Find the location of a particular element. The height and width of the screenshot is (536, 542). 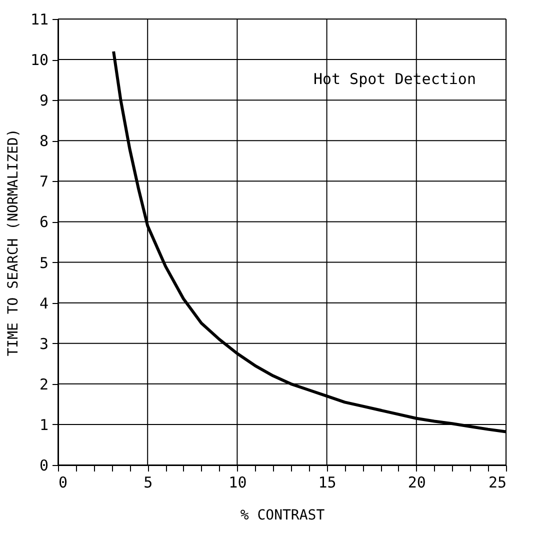

y-axis-title: TIME TO SEARCH (NORMALIZED) is located at coordinates (13, 242).